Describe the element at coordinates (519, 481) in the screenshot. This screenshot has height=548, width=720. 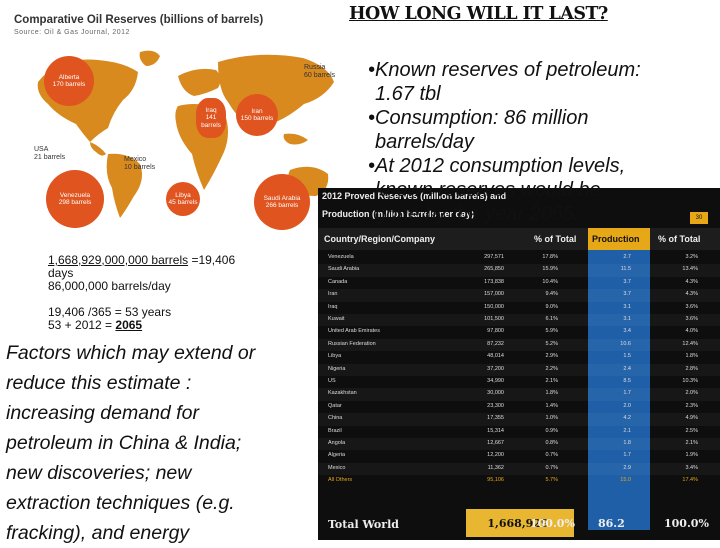
I see `table-row: All Others 95,106 5.7% 15.0 17.4%` at that location.